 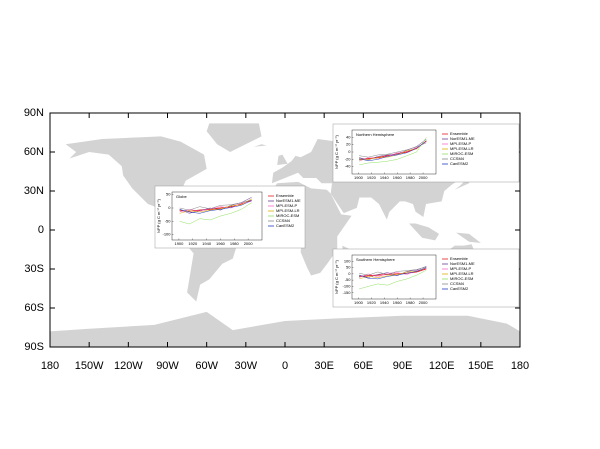 I want to click on y-tick-label: 100, so click(x=347, y=260).